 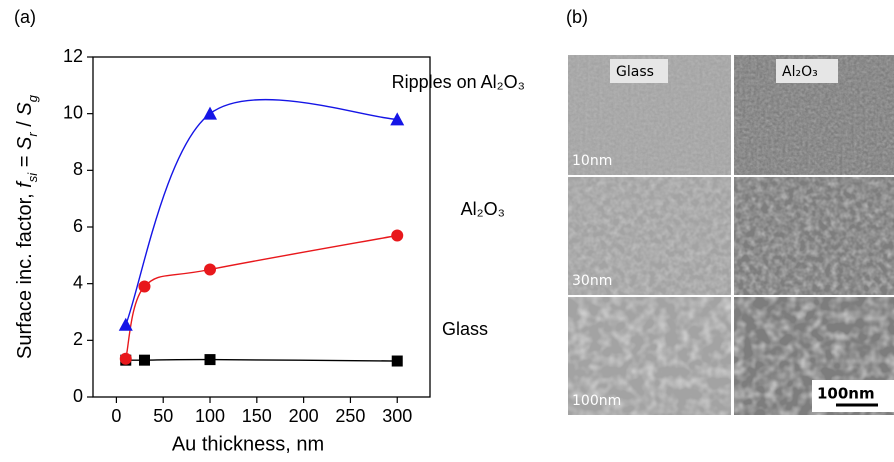 What do you see at coordinates (350, 416) in the screenshot?
I see `x-tick-label: 250` at bounding box center [350, 416].